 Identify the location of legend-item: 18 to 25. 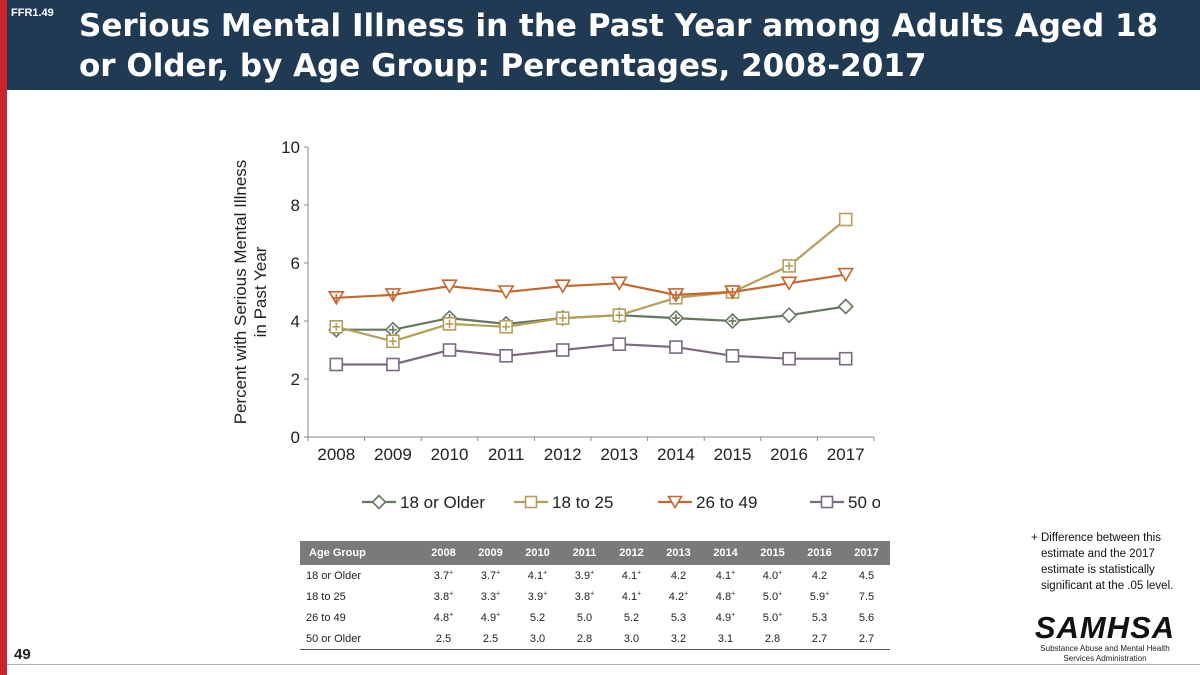
(563, 502).